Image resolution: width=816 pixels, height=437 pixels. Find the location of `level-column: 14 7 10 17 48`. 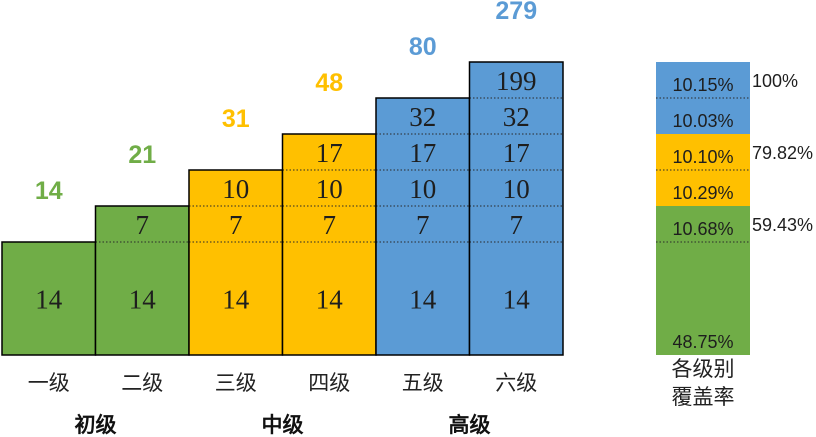

level-column: 14 7 10 17 48 is located at coordinates (329, 212).